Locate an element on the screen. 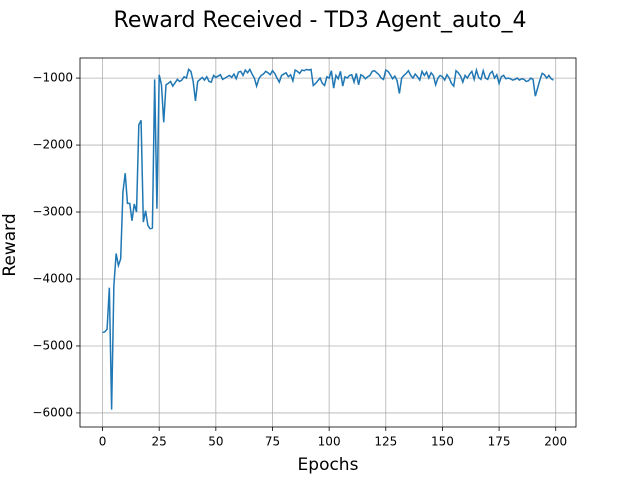 The height and width of the screenshot is (480, 640). y-tick-label: −6000 is located at coordinates (52, 412).